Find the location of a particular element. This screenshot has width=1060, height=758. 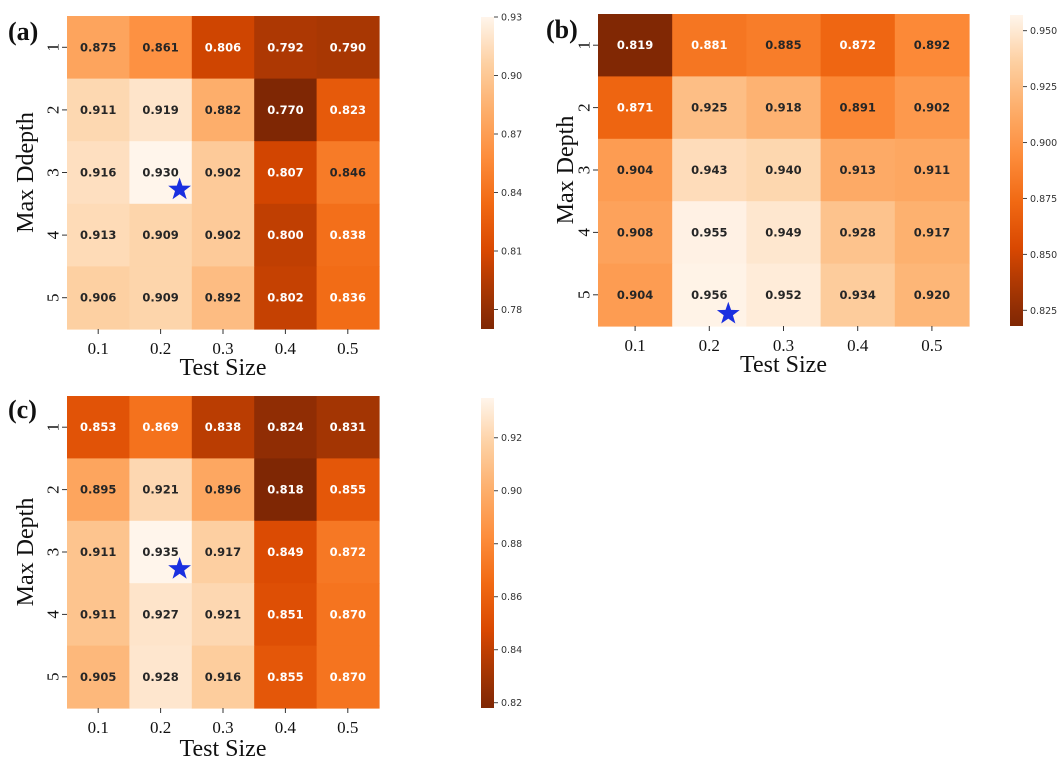

cell-value-label: 0.870 is located at coordinates (348, 614).